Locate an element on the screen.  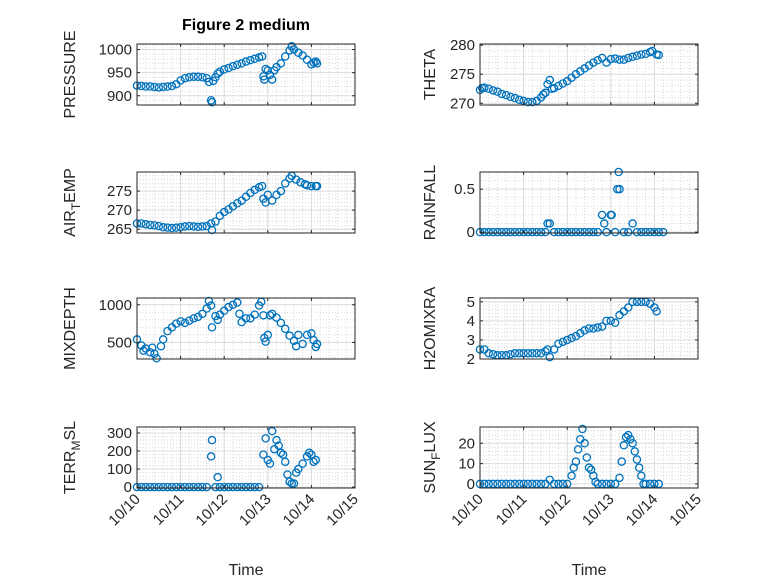
series-mixdepth is located at coordinates (227, 329).